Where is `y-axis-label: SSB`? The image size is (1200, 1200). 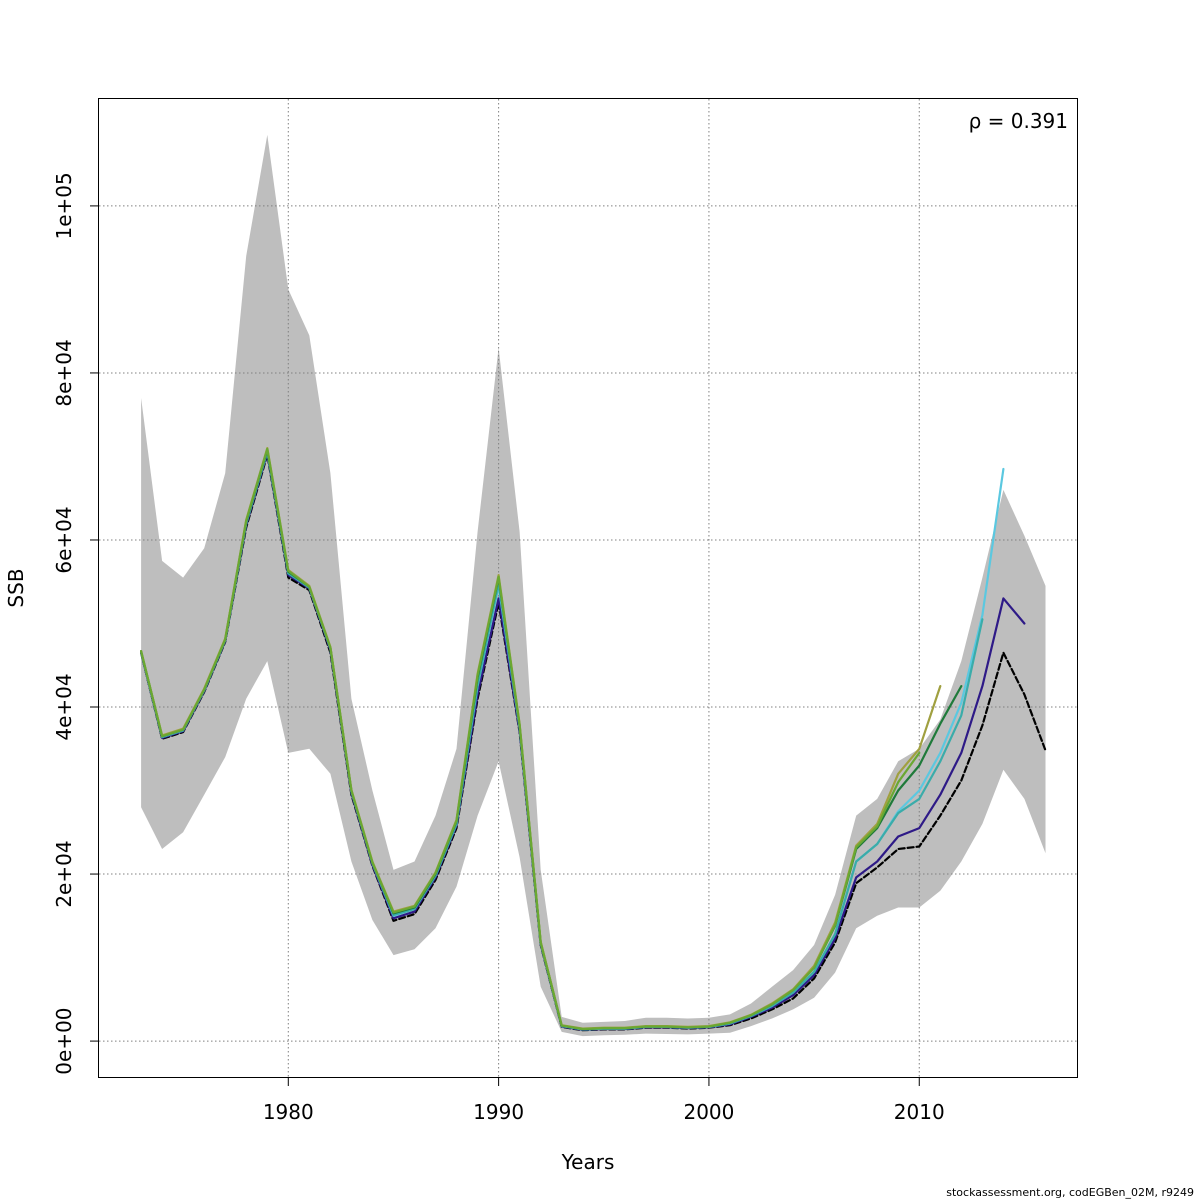 y-axis-label: SSB is located at coordinates (16, 587).